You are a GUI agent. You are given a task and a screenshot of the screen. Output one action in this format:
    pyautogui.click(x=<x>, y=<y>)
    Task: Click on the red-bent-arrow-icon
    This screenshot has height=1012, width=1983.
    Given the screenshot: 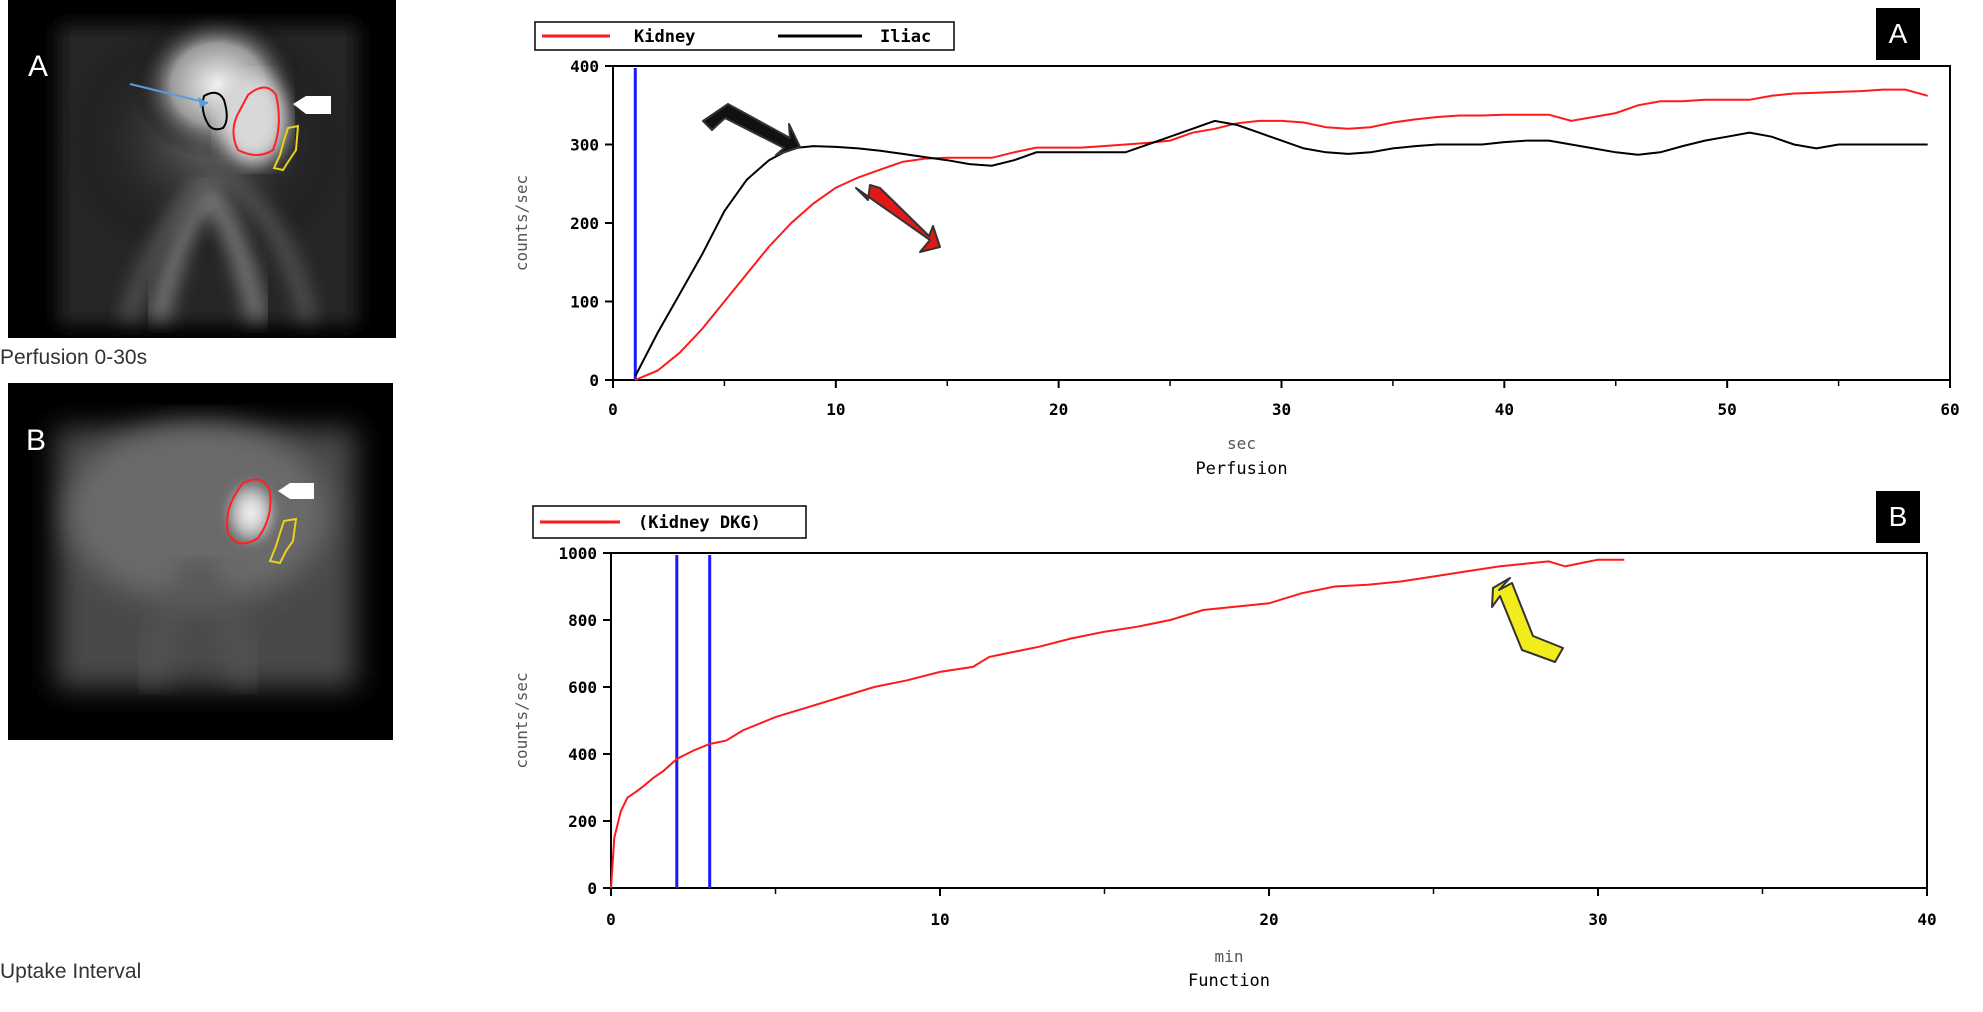 What is the action you would take?
    pyautogui.click(x=898, y=218)
    